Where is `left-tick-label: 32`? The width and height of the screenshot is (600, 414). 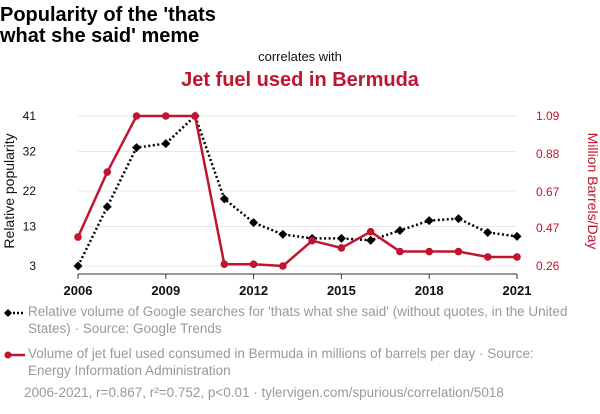
left-tick-label: 32 is located at coordinates (30, 152).